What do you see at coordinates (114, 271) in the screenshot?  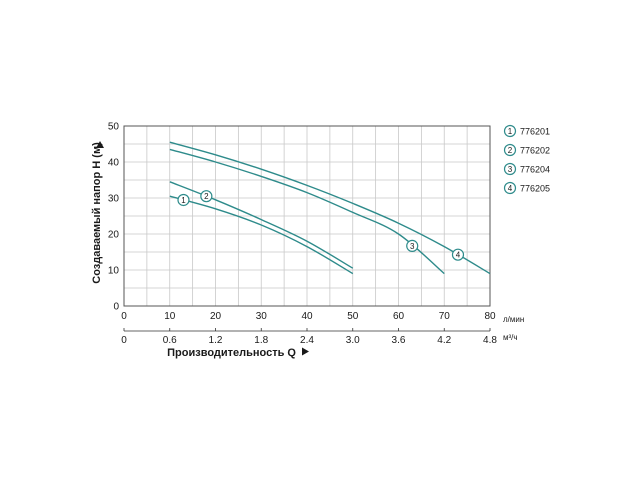 I see `y-tick-label: 10` at bounding box center [114, 271].